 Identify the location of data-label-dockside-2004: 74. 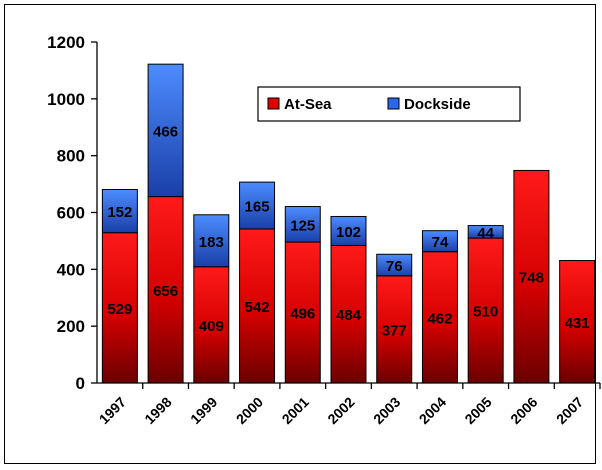
(440, 242).